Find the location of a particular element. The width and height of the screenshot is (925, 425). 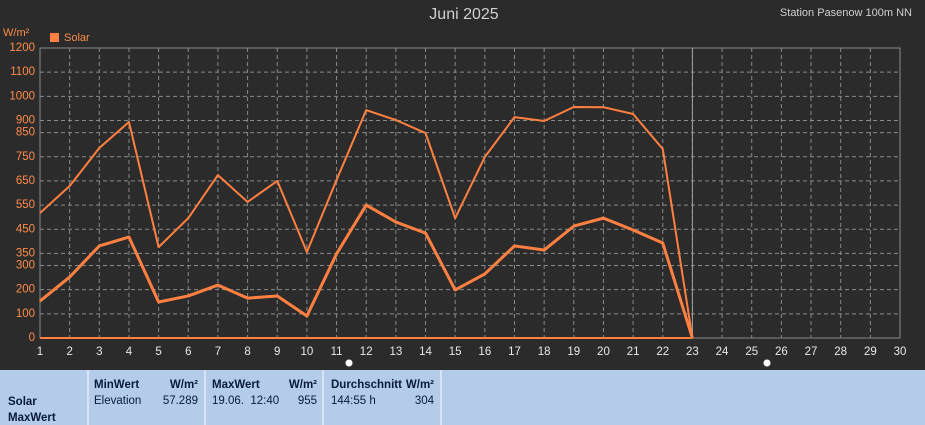

x-tick-label: 20 is located at coordinates (603, 352).